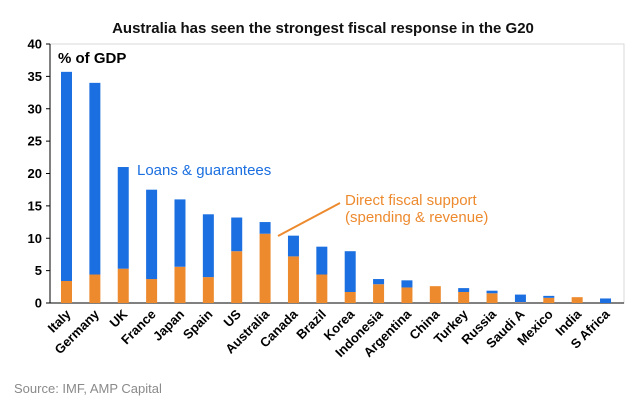 This screenshot has height=416, width=640. Describe the element at coordinates (198, 324) in the screenshot. I see `x-category-label: Spain` at that location.